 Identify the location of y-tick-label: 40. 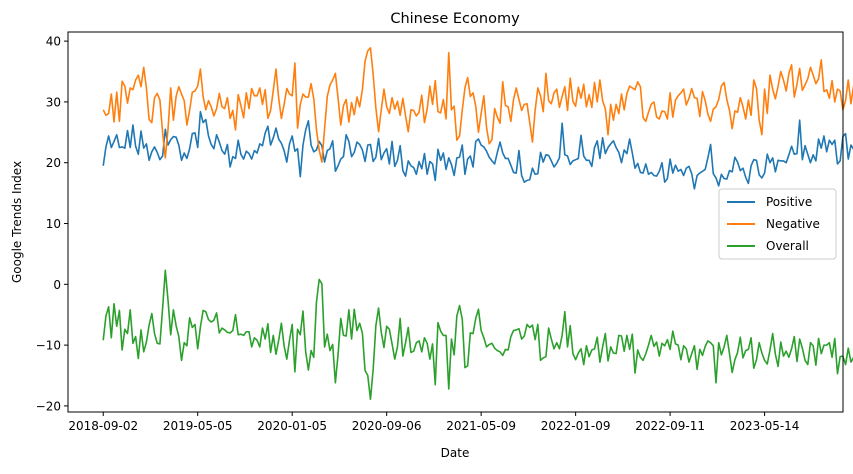
(53, 42).